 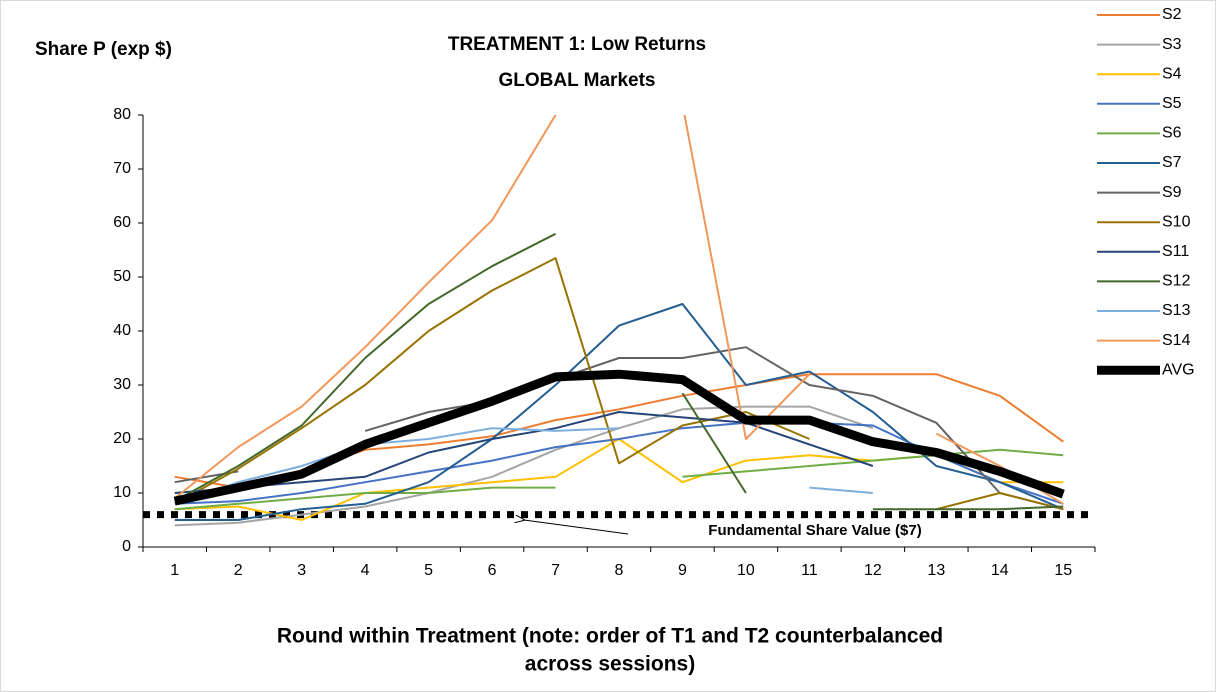 What do you see at coordinates (610, 664) in the screenshot?
I see `x-axis-label: across sessions)` at bounding box center [610, 664].